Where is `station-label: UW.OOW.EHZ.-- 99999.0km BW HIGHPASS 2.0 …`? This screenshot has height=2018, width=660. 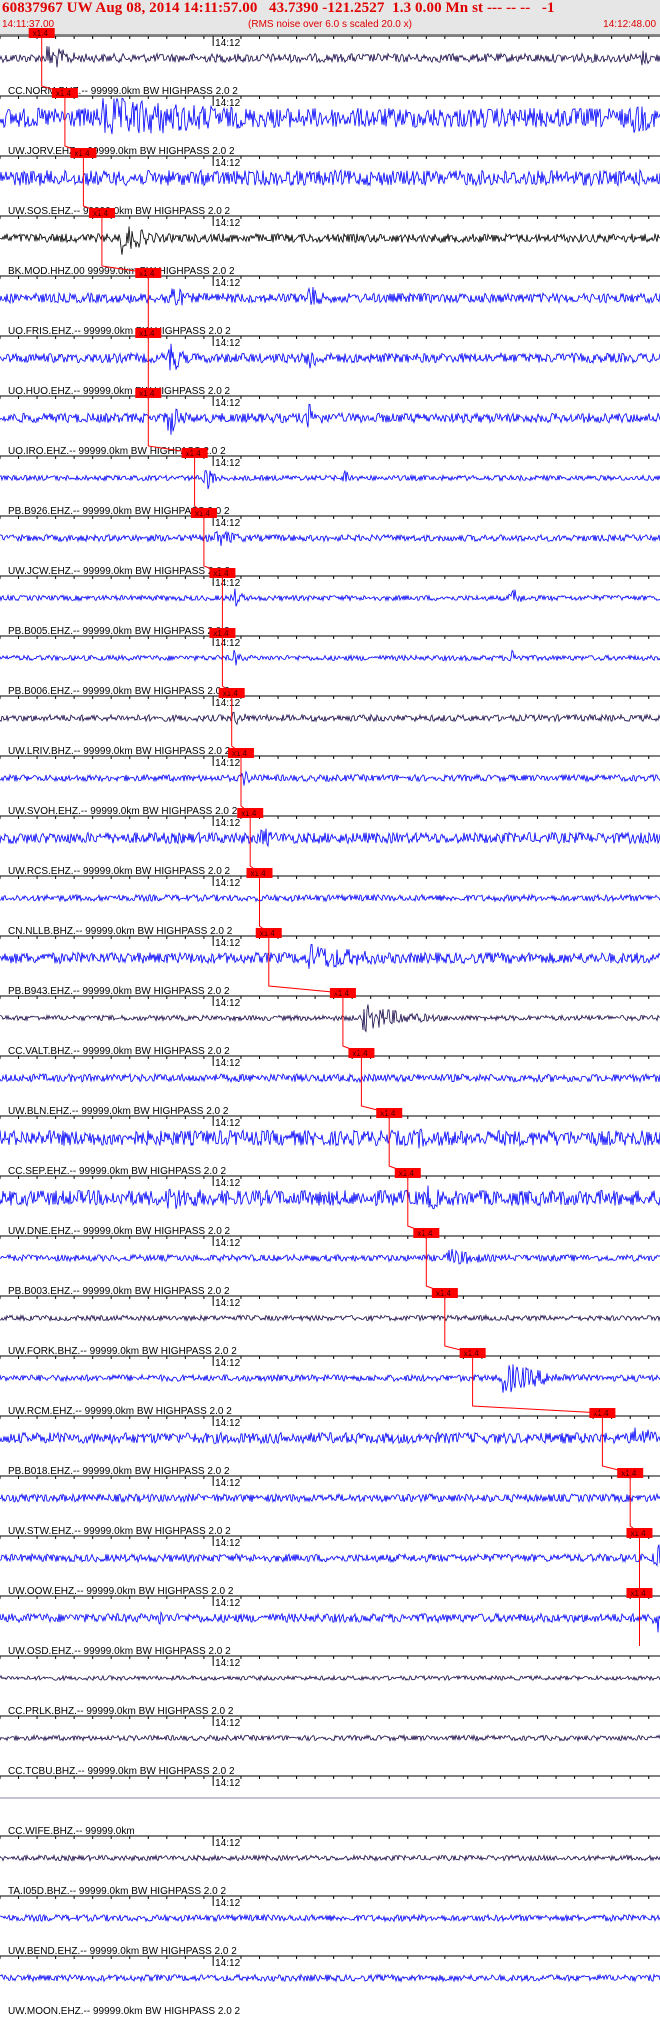
station-label: UW.OOW.EHZ.-- 99999.0km BW HIGHPASS 2.0 … is located at coordinates (121, 1591).